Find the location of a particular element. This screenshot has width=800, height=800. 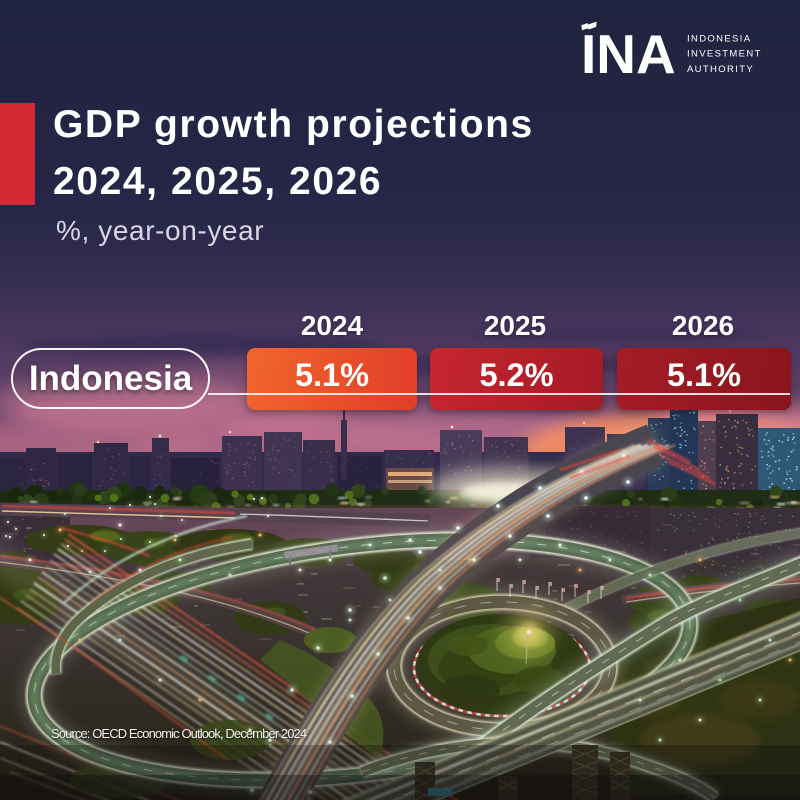

svg-text: INA is located at coordinates (628, 51).